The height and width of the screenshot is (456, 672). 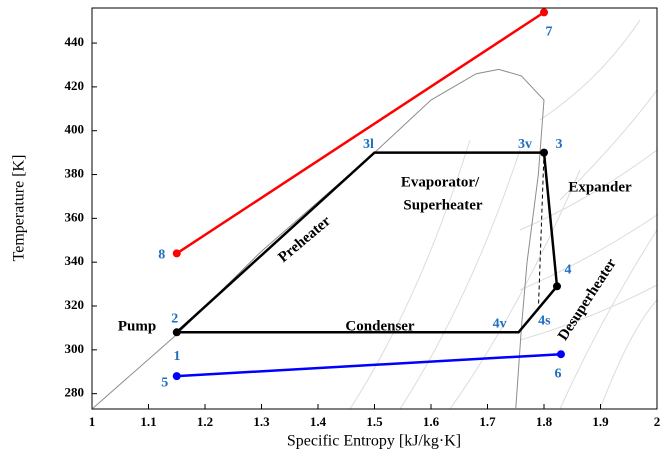 What do you see at coordinates (380, 326) in the screenshot?
I see `annotation: Condenser` at bounding box center [380, 326].